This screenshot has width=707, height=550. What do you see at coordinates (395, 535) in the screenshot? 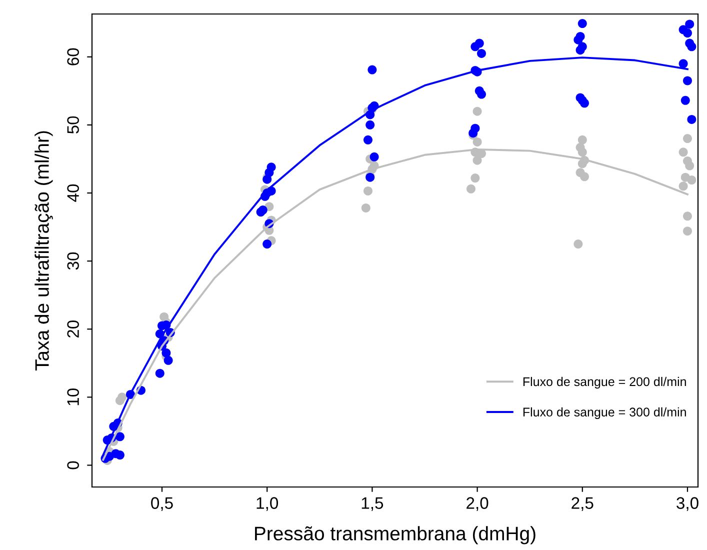
I see `x-axis-title: Pressão transmembrana (dmHg)` at bounding box center [395, 535].